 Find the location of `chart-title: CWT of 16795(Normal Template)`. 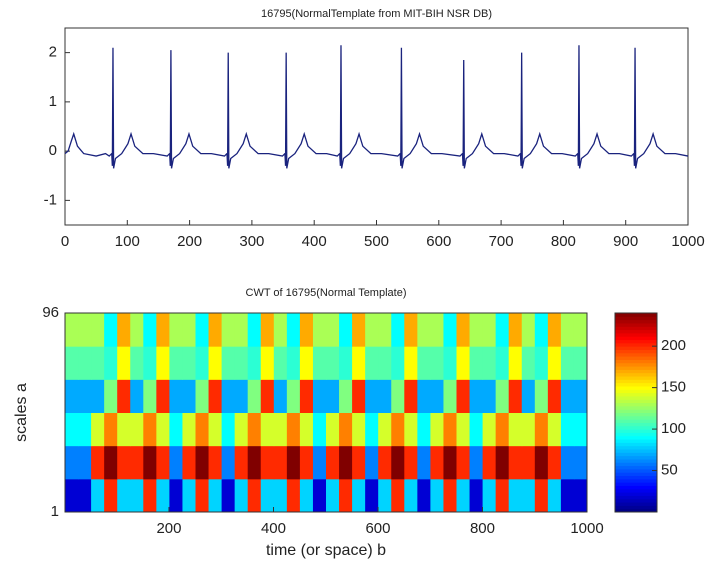

chart-title: CWT of 16795(Normal Template) is located at coordinates (326, 293).